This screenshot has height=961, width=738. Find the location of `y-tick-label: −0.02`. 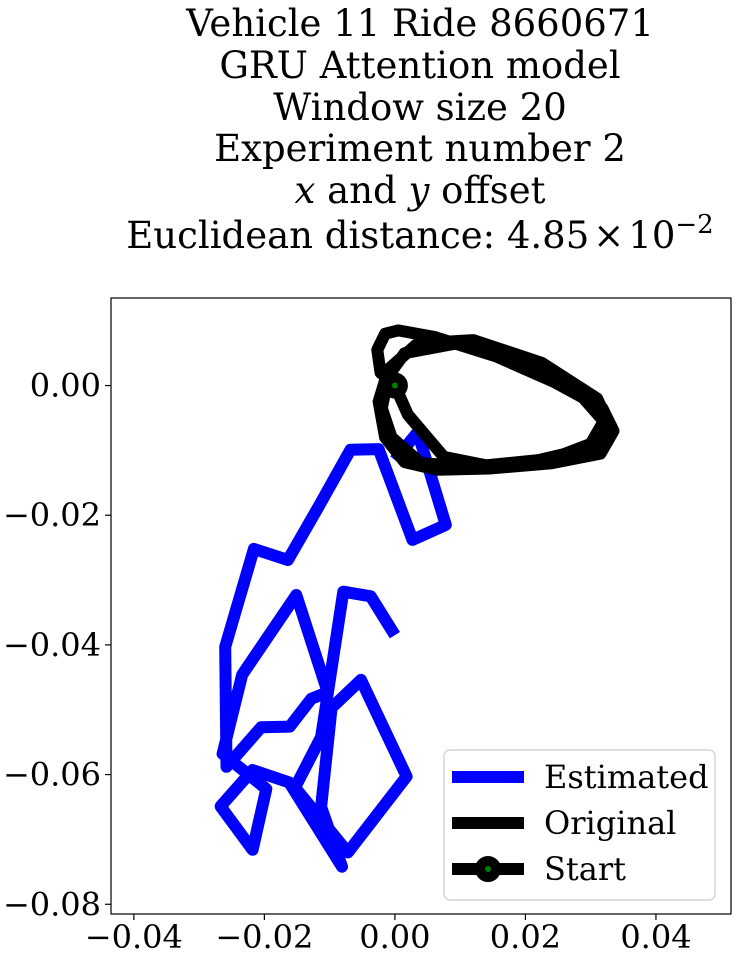

y-tick-label: −0.02 is located at coordinates (52, 515).